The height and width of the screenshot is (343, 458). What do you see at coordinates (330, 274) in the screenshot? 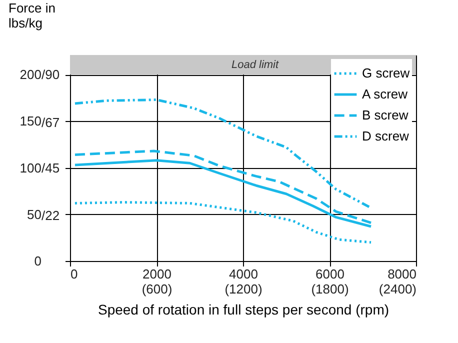
I see `x-tick-label: 6000` at bounding box center [330, 274].